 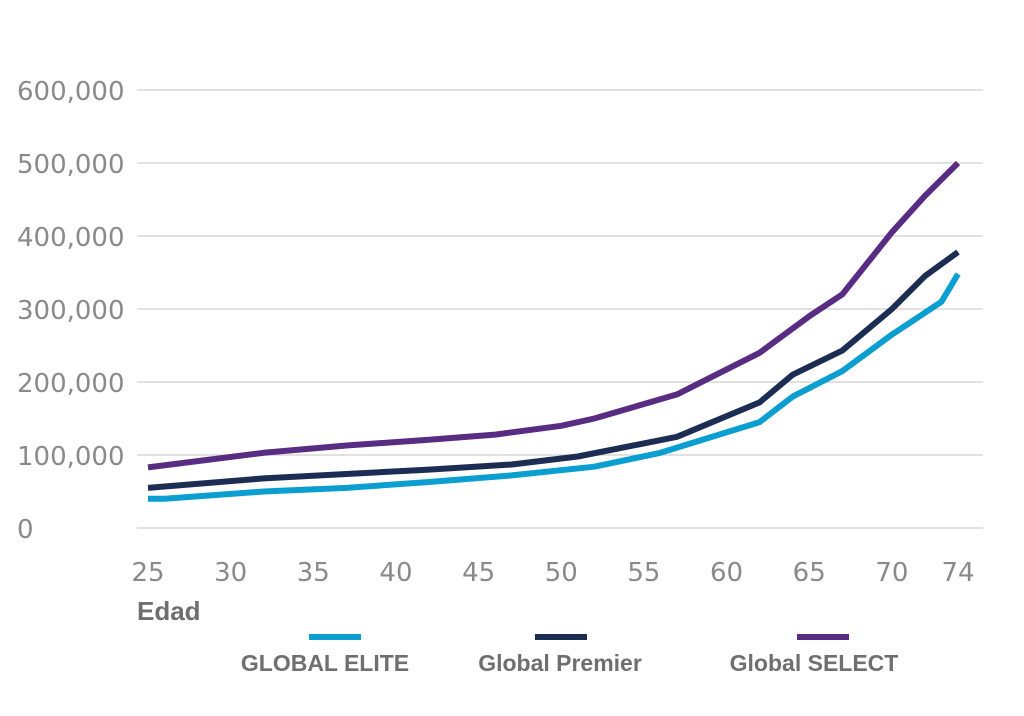 I want to click on legend: GLOBAL ELITE Global Premier Global SELECT, so click(x=569, y=655).